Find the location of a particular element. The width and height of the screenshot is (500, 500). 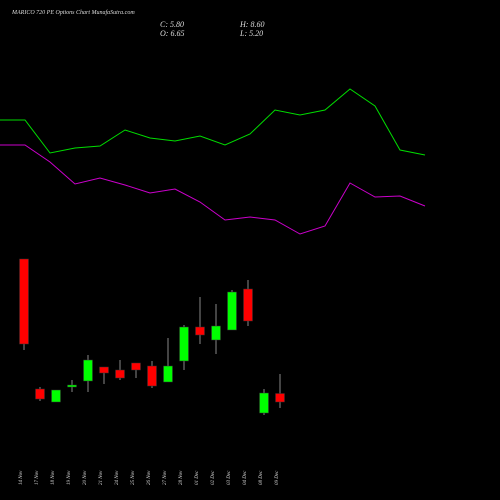

x-tick-label: 17 Nov is located at coordinates (37, 477).